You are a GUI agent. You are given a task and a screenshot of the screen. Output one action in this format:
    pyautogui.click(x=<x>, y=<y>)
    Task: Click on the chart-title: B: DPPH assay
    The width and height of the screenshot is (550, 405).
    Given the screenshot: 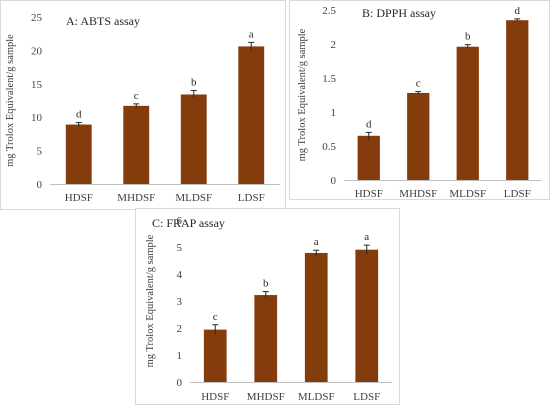 What is the action you would take?
    pyautogui.click(x=399, y=13)
    